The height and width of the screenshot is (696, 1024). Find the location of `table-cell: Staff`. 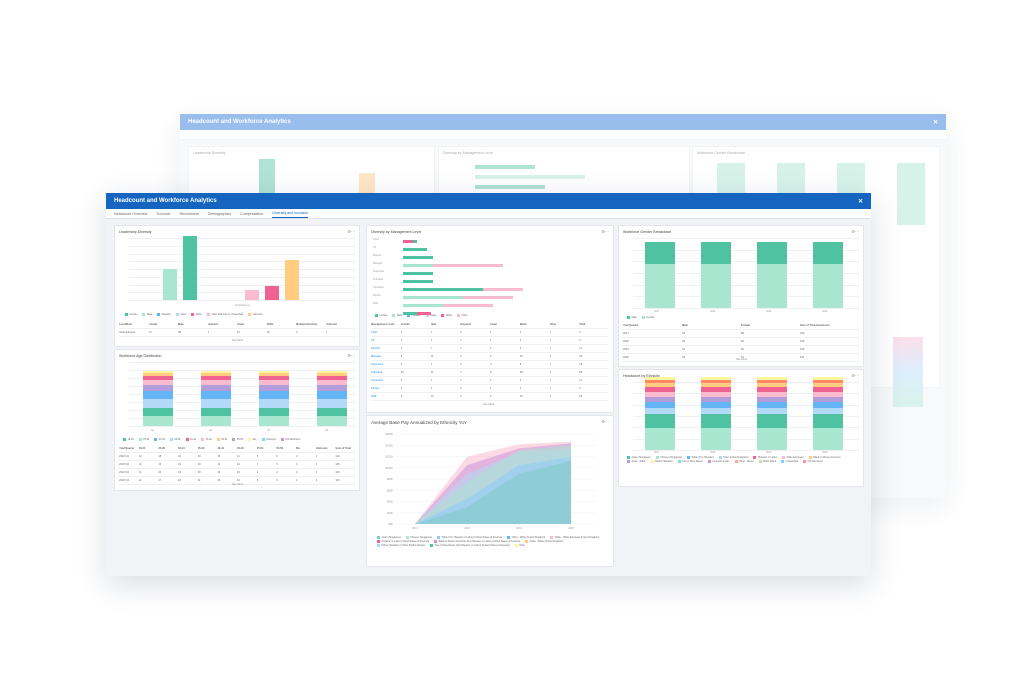

table-cell: Staff is located at coordinates (374, 396).